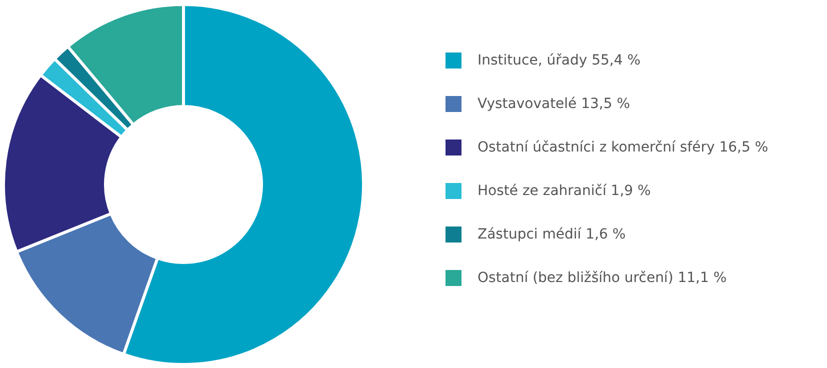 The height and width of the screenshot is (368, 827). I want to click on legend-label: Zástupci médií 1,6 %, so click(552, 234).